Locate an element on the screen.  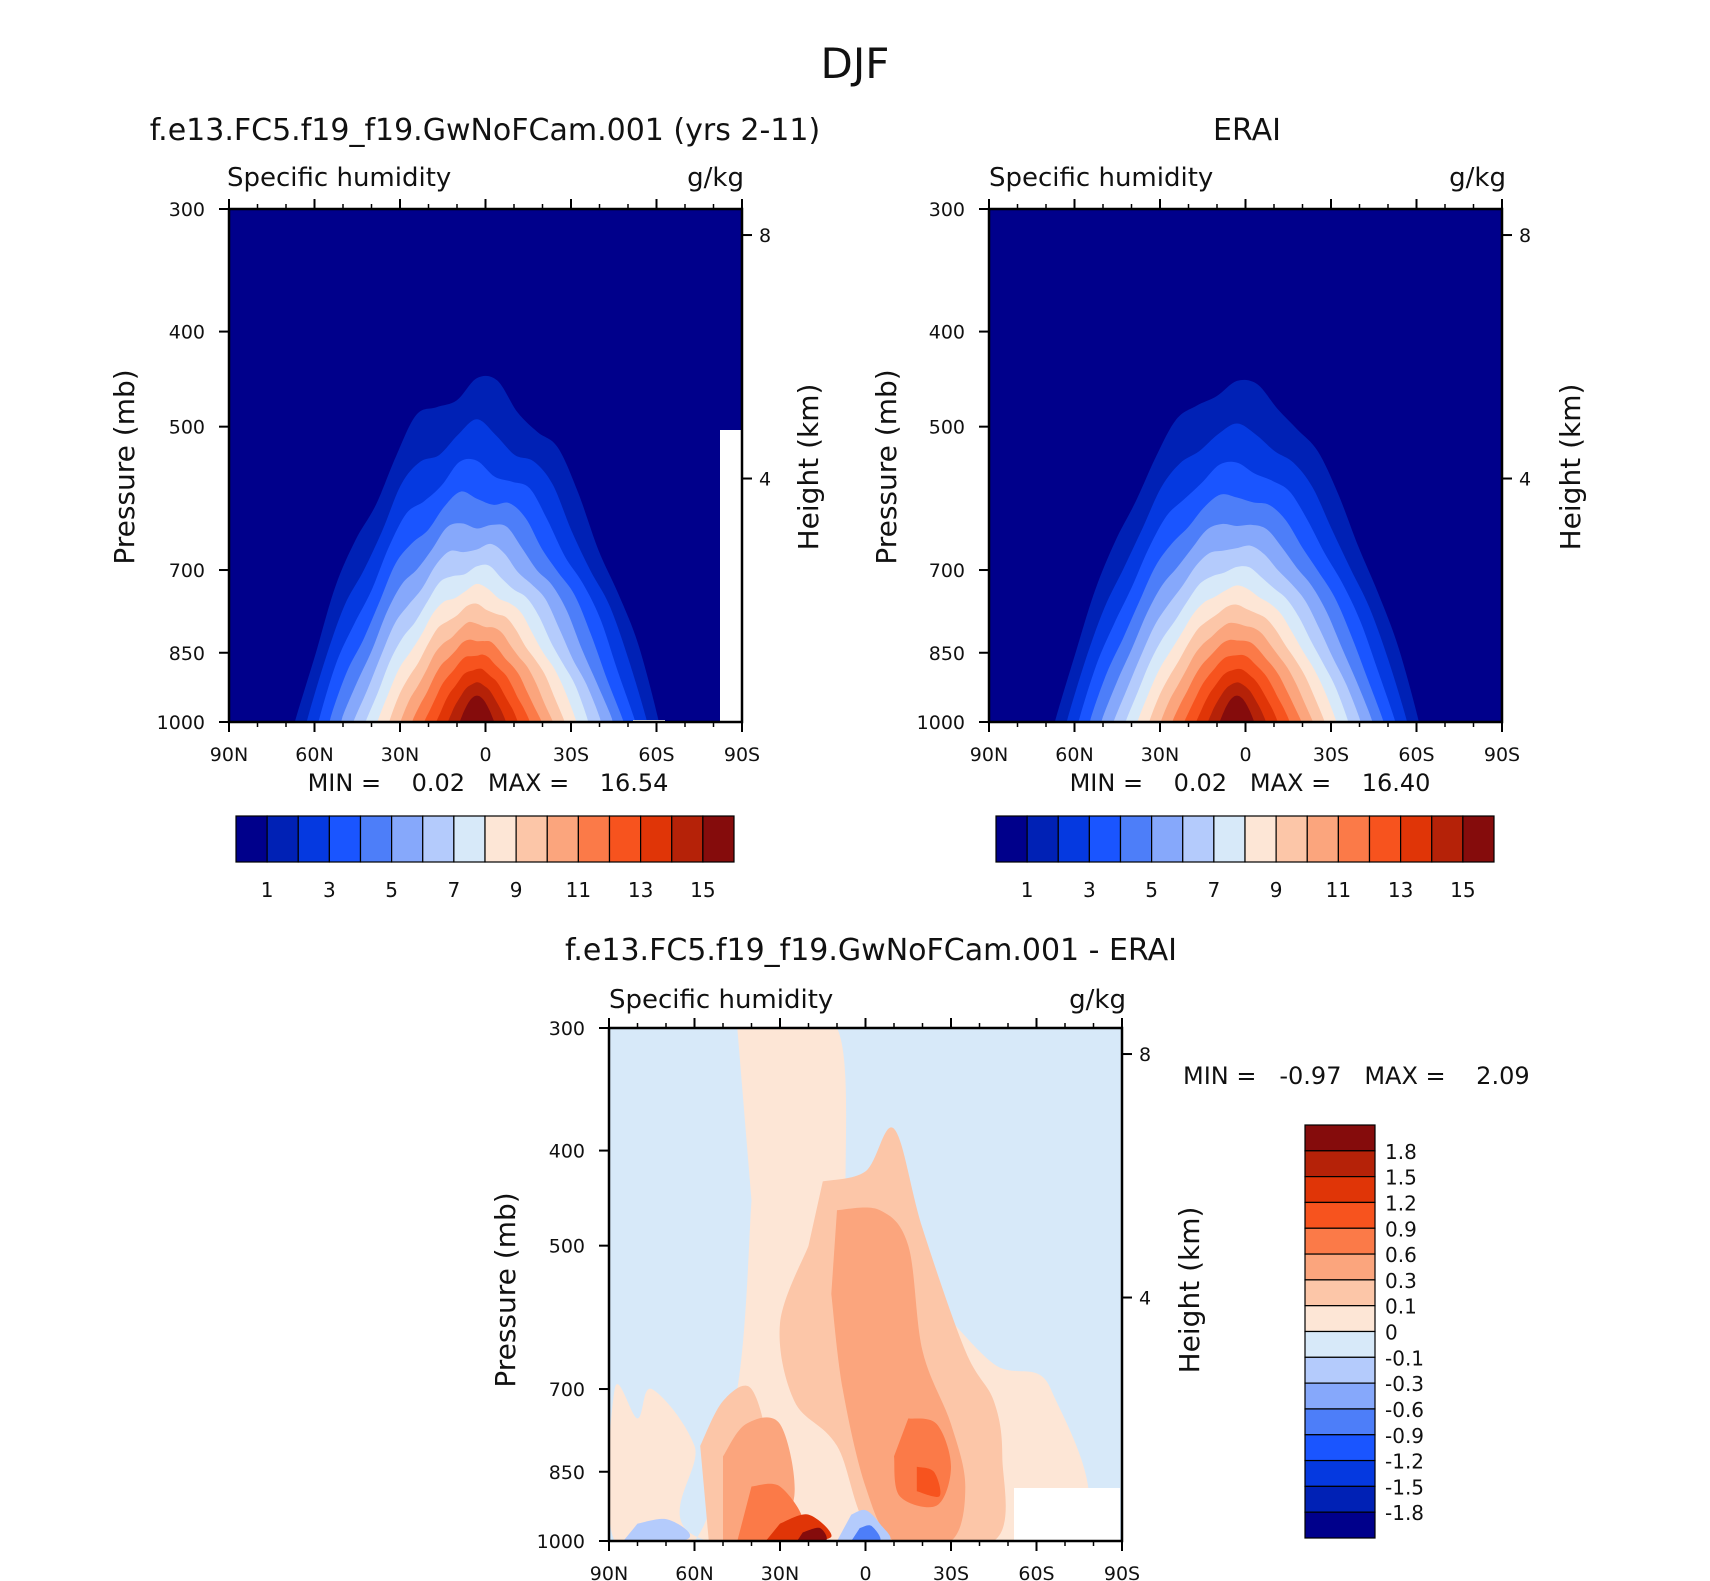
min-max-readout: MIN = 0.02 MAX = 16.40 is located at coordinates (1250, 783).